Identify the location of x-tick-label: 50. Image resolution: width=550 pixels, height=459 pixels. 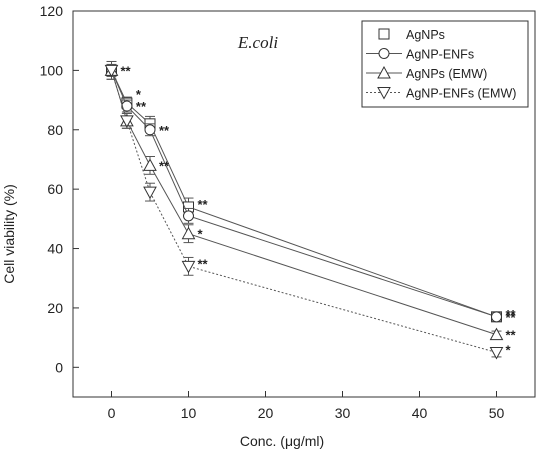
(497, 413).